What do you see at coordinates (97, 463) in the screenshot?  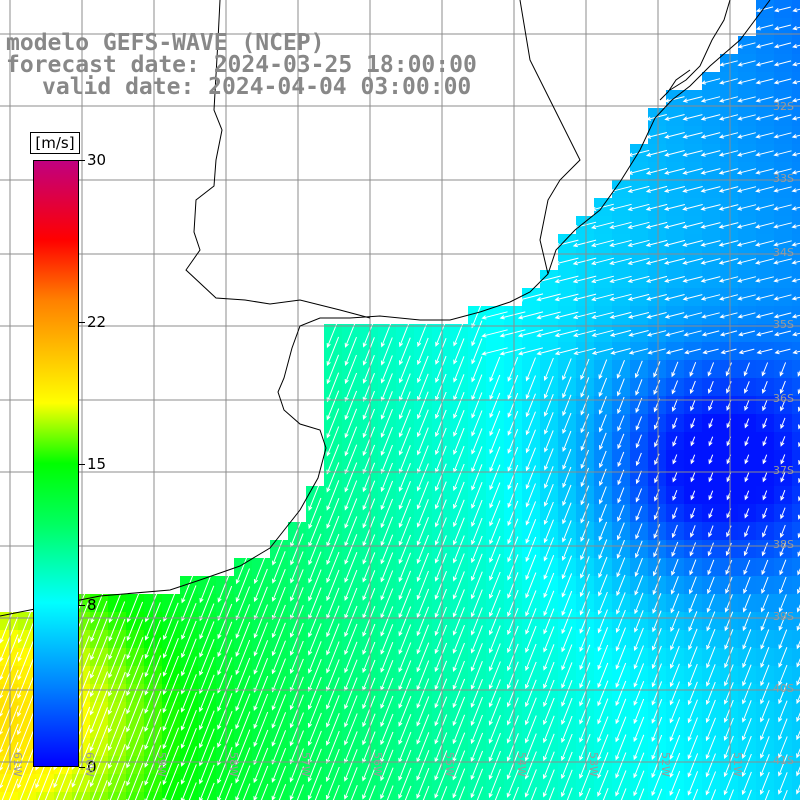 I see `colorbar-tick-label: 15` at bounding box center [97, 463].